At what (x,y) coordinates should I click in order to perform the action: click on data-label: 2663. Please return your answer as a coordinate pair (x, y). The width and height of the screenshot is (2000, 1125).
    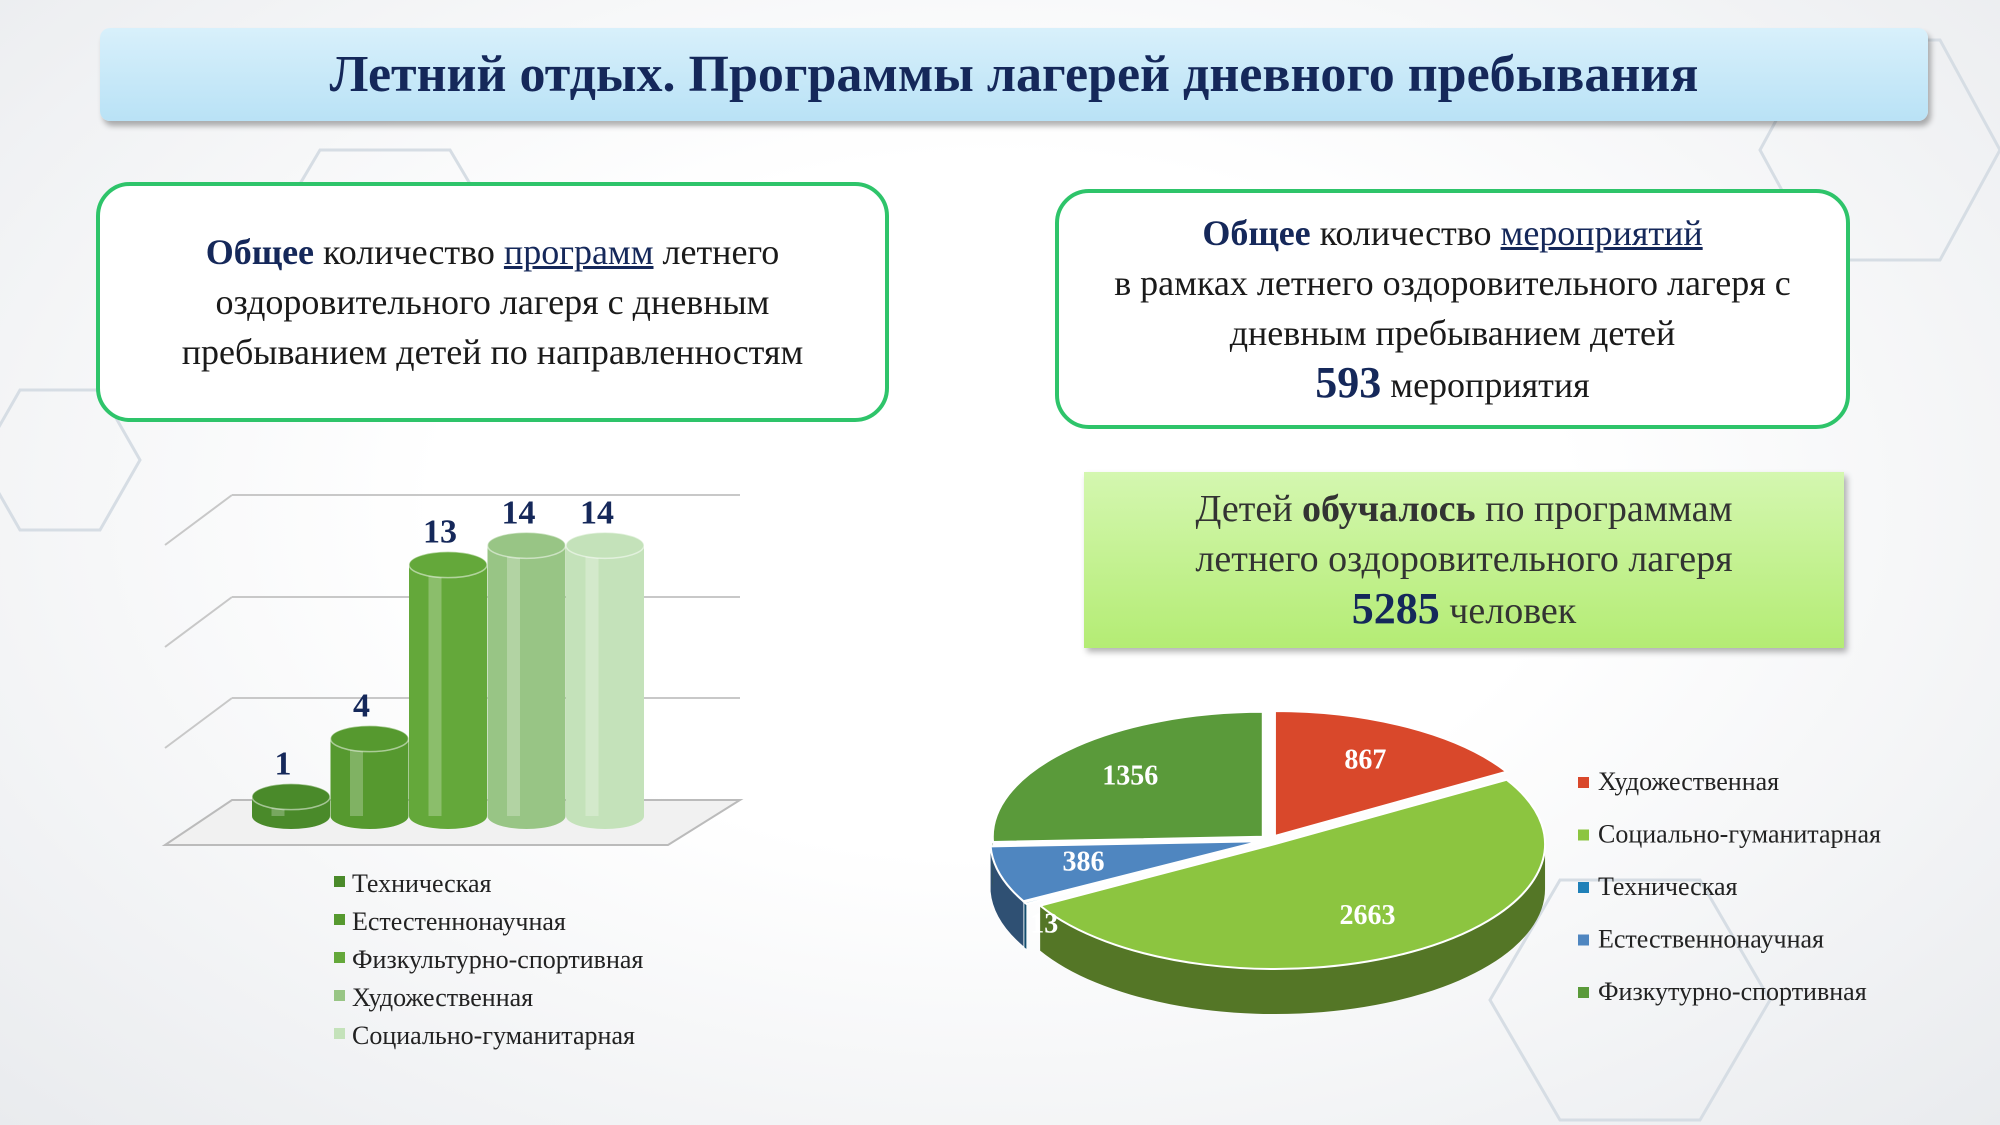
    Looking at the image, I should click on (1368, 915).